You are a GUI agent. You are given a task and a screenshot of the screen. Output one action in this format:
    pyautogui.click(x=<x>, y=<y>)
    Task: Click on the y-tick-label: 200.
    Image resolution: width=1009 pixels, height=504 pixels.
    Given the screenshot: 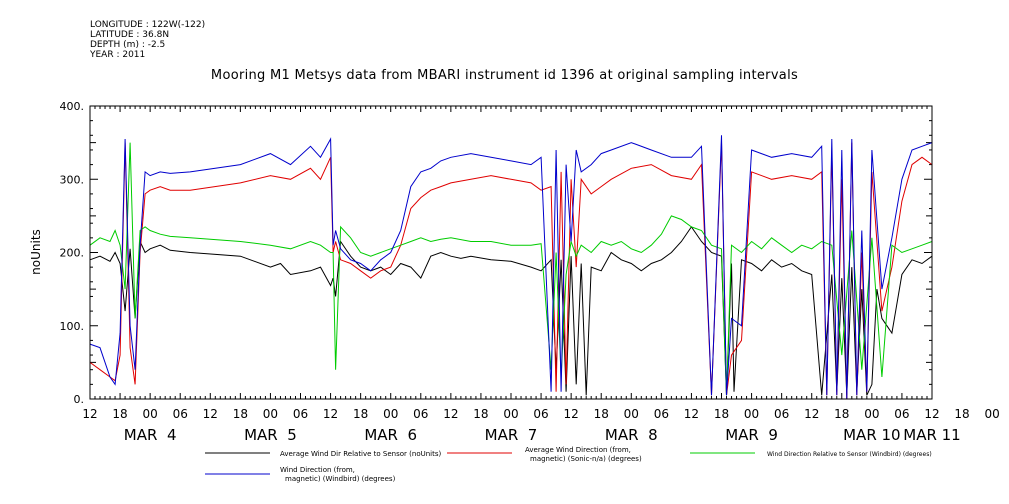 What is the action you would take?
    pyautogui.click(x=72, y=253)
    